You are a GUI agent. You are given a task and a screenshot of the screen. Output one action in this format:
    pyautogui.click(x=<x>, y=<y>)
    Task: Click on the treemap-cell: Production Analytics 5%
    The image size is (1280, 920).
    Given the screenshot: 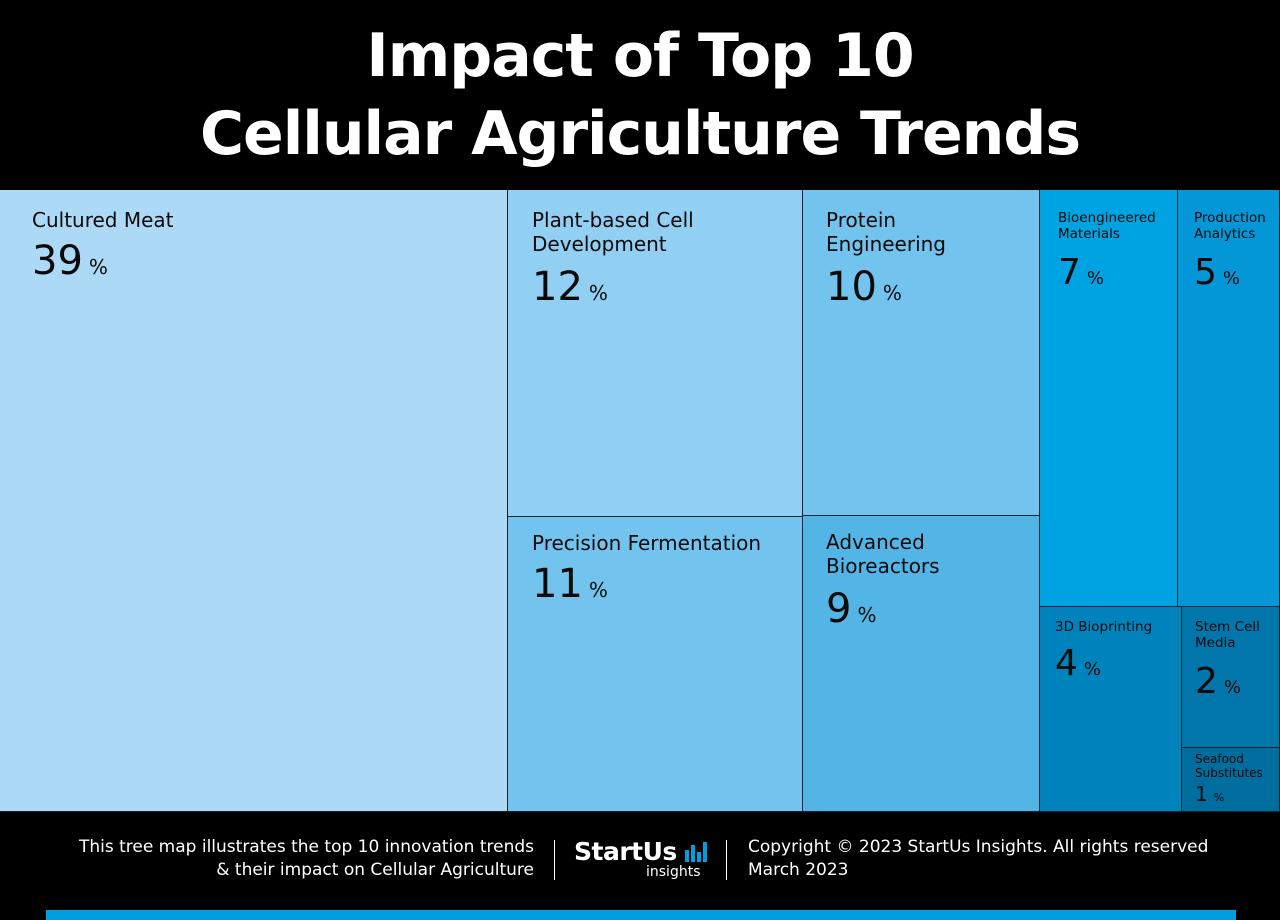 What is the action you would take?
    pyautogui.click(x=1229, y=398)
    